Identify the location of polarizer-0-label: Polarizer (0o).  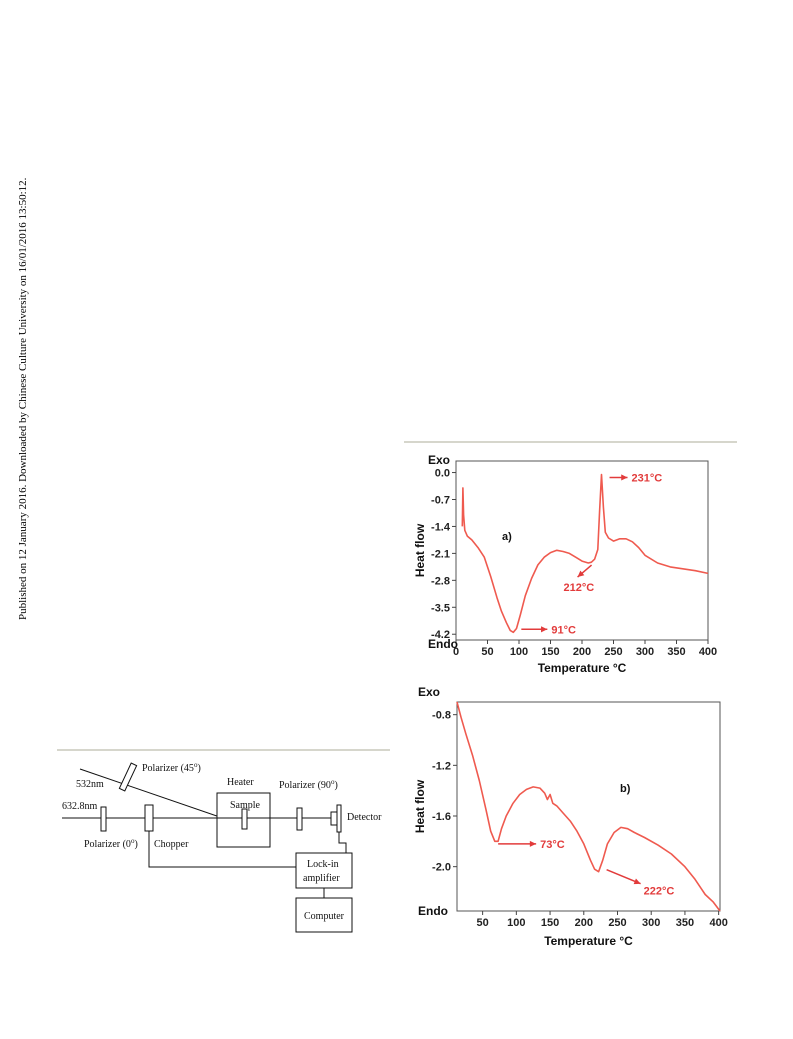
(111, 843).